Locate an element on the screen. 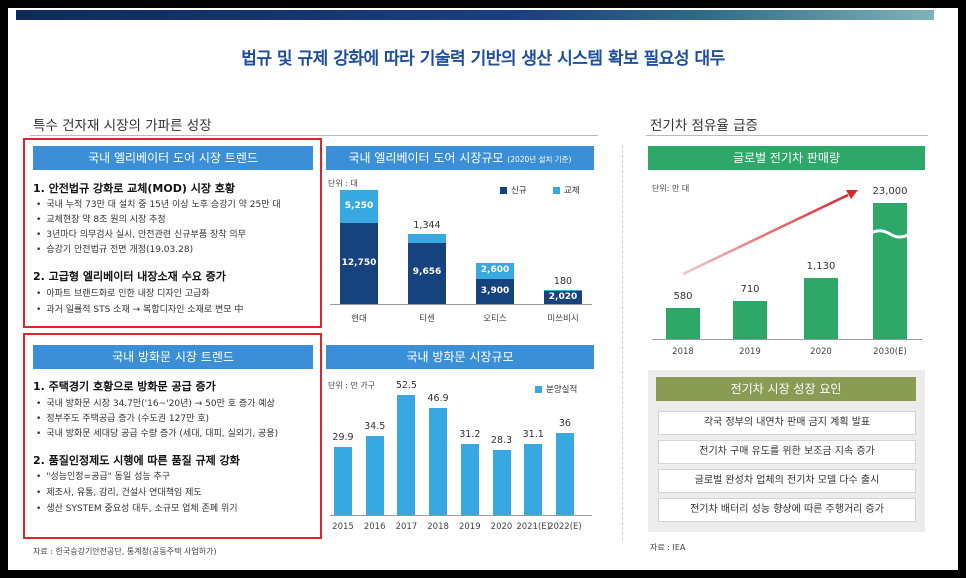 This screenshot has width=966, height=578. data-label: 34.5 is located at coordinates (375, 427).